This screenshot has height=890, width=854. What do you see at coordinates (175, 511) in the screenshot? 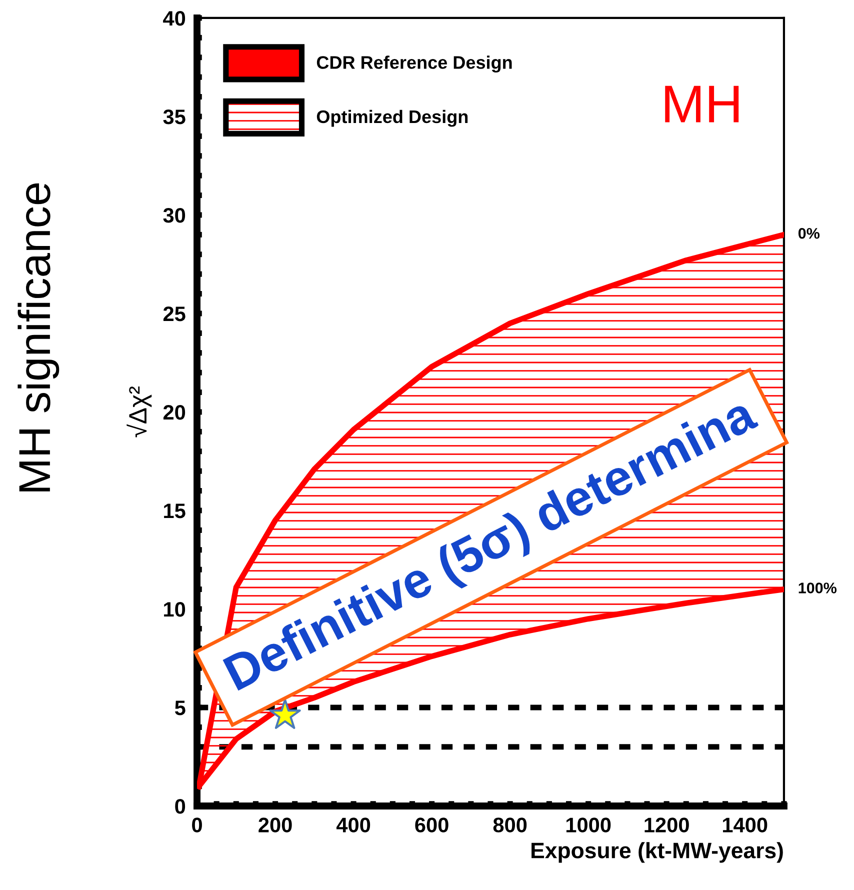
I see `y-tick-label: 15` at bounding box center [175, 511].